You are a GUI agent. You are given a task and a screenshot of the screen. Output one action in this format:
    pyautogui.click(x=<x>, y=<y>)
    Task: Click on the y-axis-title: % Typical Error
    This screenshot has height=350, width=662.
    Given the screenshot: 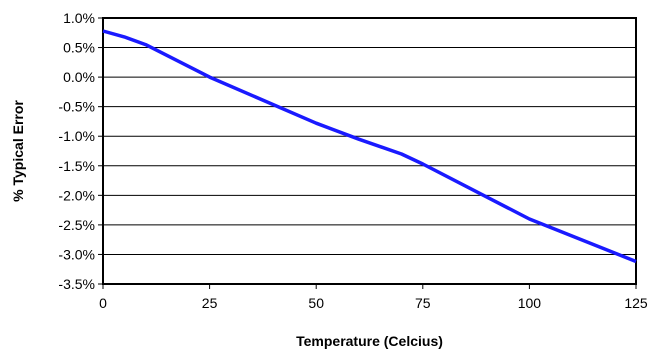 What is the action you would take?
    pyautogui.click(x=18, y=151)
    